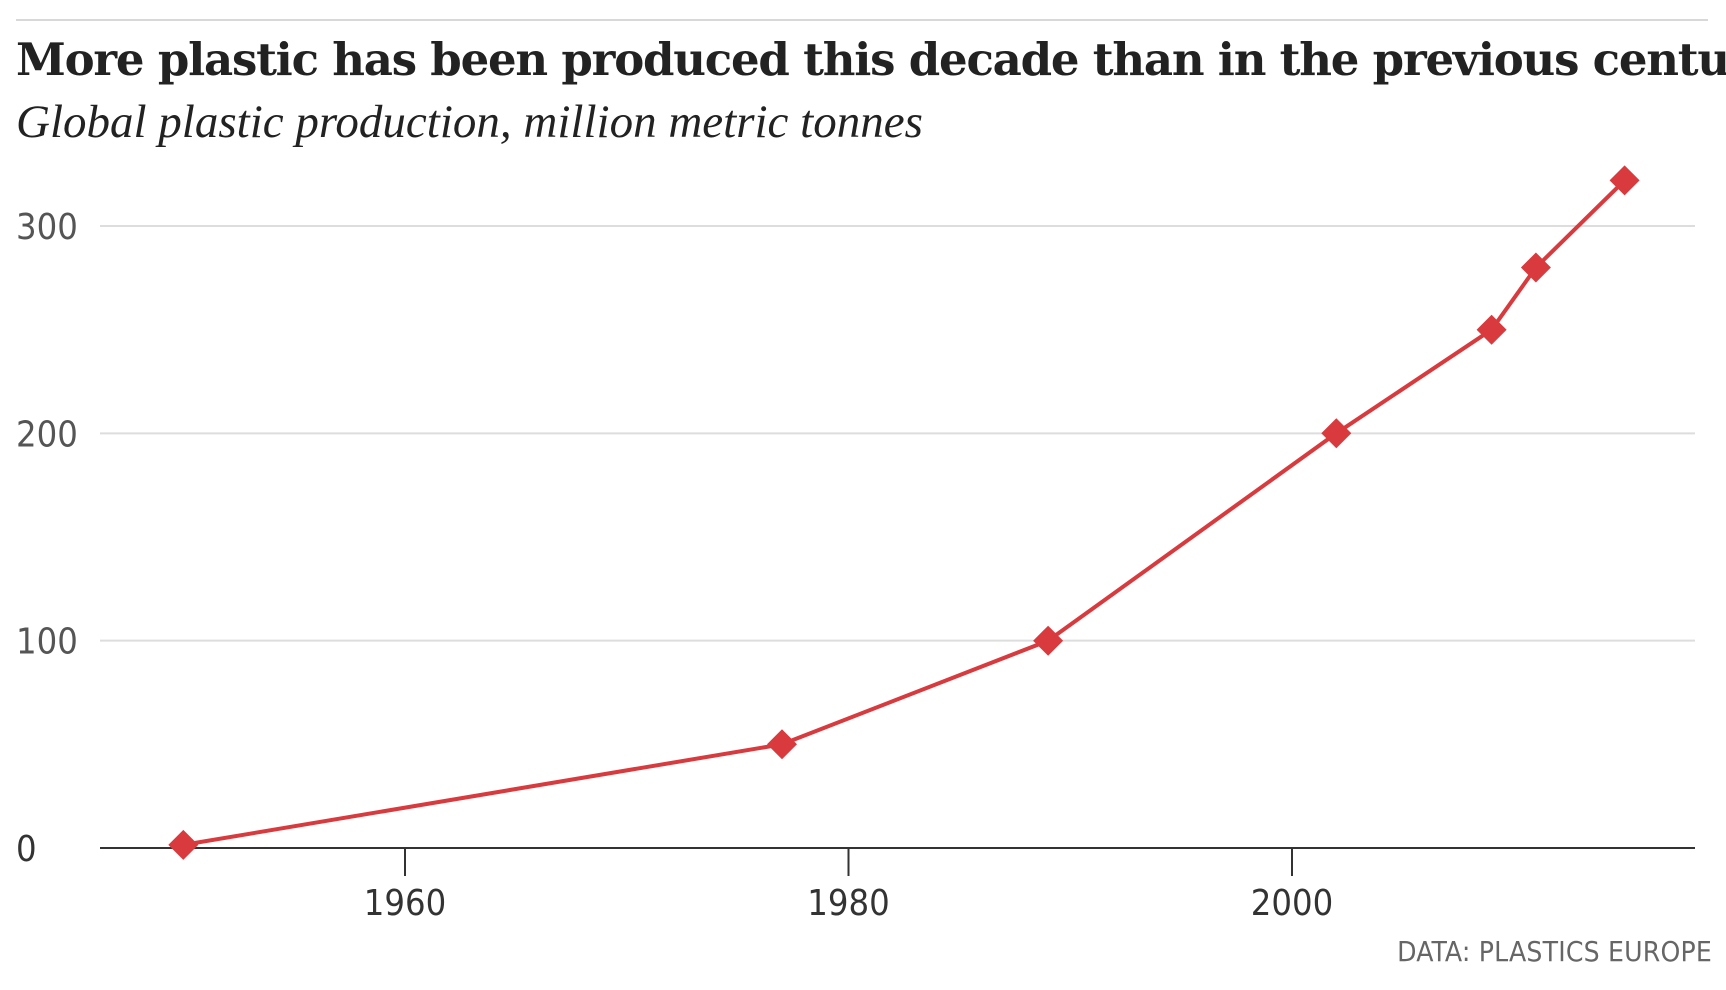 Image resolution: width=1726 pixels, height=990 pixels. I want to click on x-tick-label-2000: 2000, so click(1292, 903).